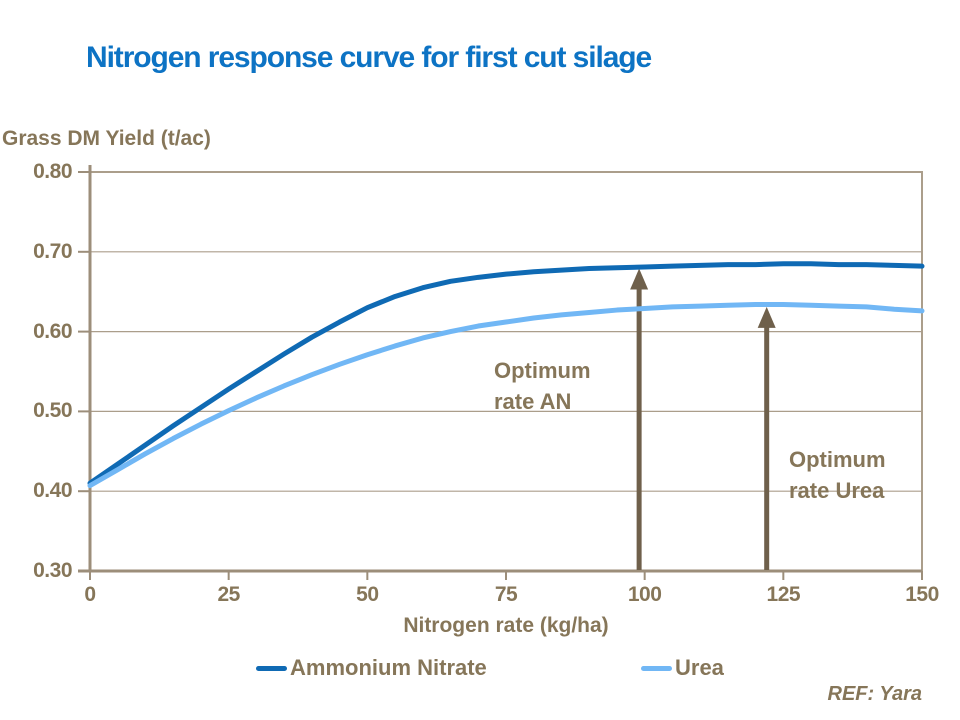 This screenshot has height=720, width=960. Describe the element at coordinates (837, 490) in the screenshot. I see `annotation-line: rate Urea` at that location.